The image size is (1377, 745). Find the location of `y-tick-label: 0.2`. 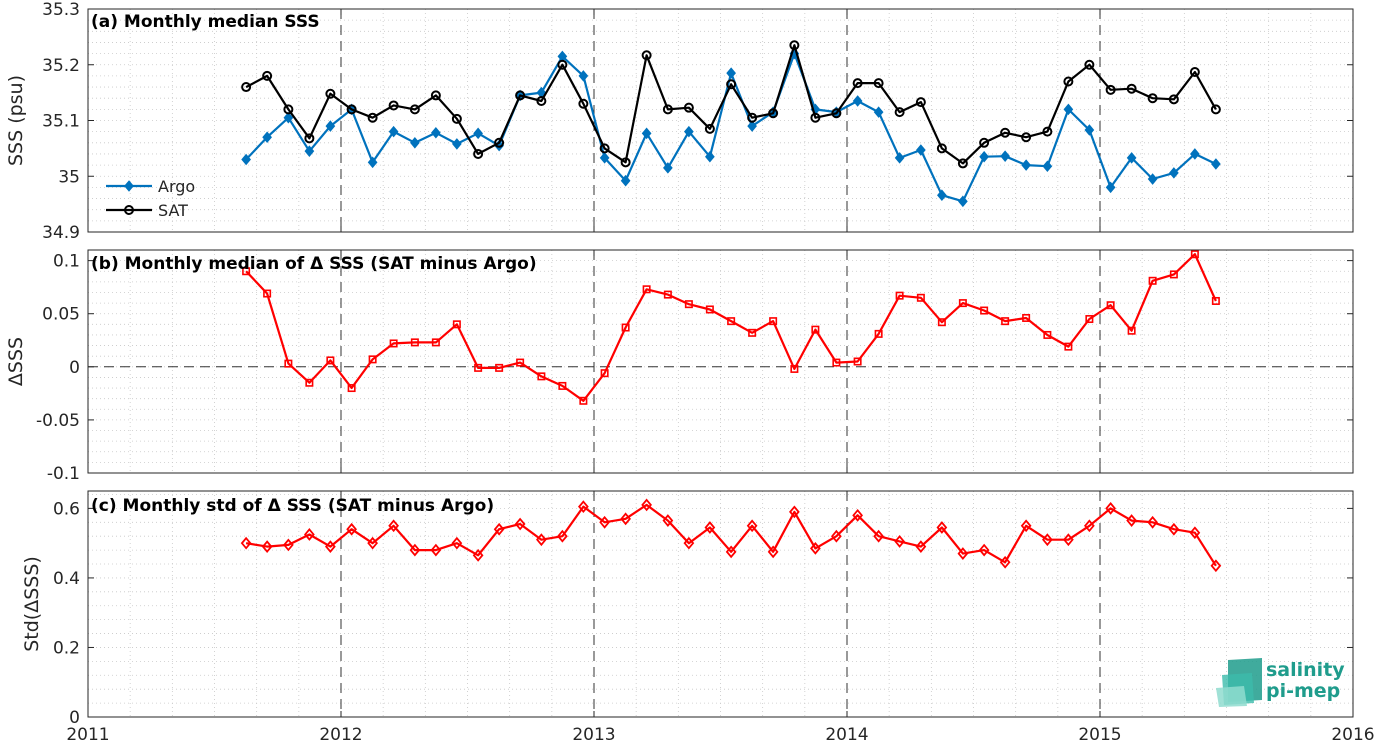

y-tick-label: 0.2 is located at coordinates (66, 648).